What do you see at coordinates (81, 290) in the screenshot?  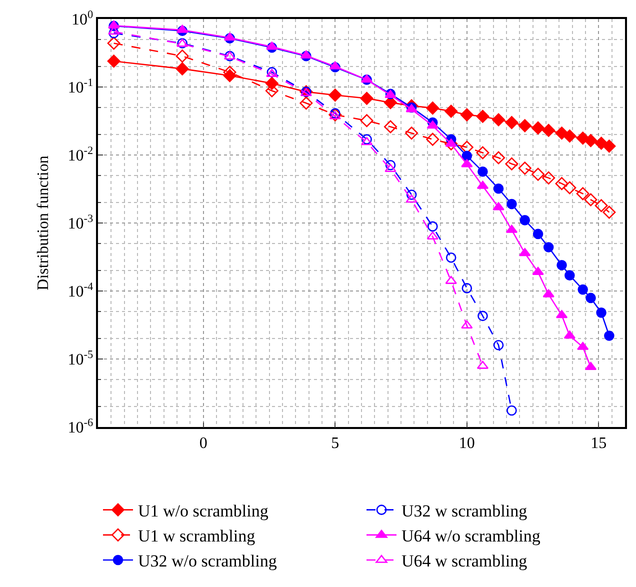 I see `y-tick-label: 10$^{-4}$` at bounding box center [81, 290].